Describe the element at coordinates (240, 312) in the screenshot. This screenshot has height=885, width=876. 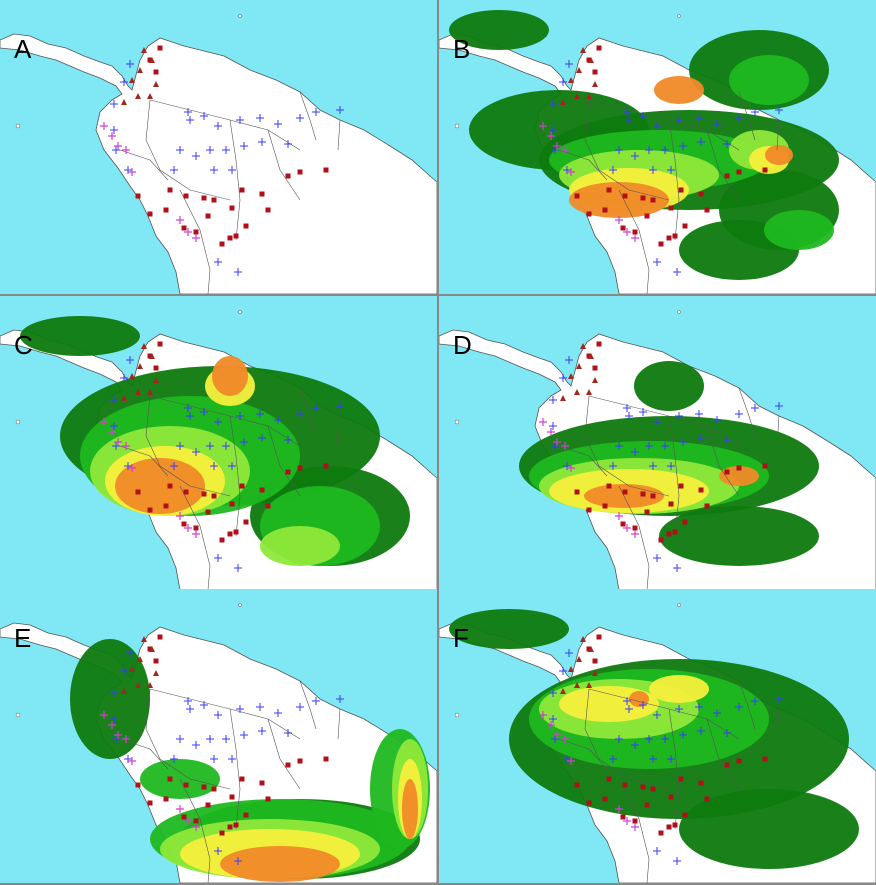
I see `island` at that location.